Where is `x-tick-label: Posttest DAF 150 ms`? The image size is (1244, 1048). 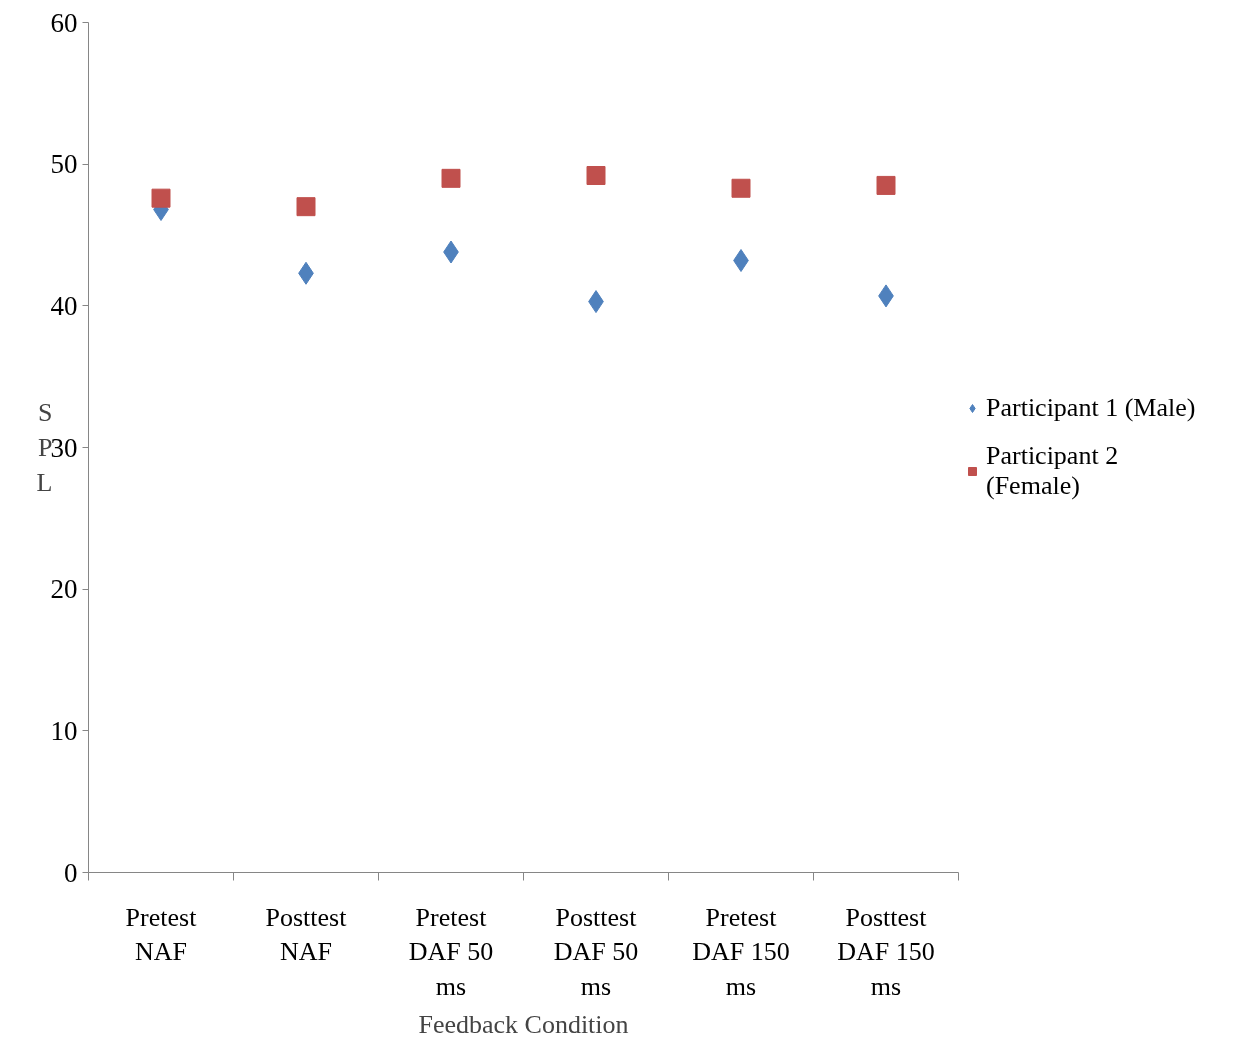
x-tick-label: Posttest DAF 150 ms is located at coordinates (886, 952).